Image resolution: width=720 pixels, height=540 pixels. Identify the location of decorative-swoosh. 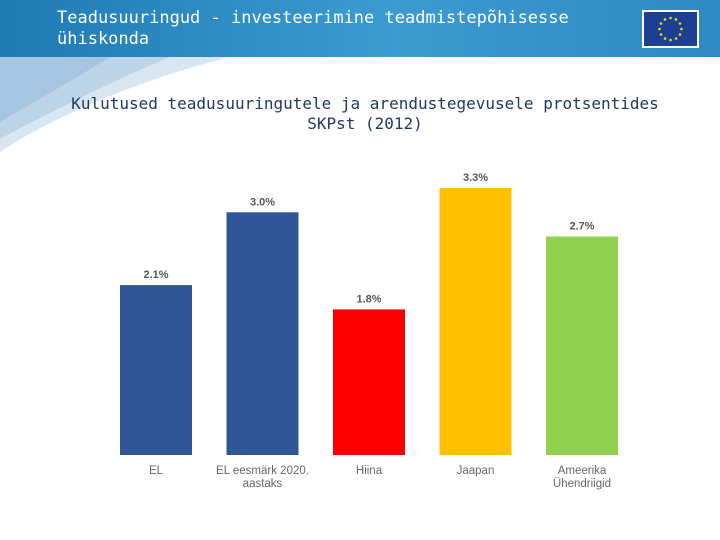
(115, 104).